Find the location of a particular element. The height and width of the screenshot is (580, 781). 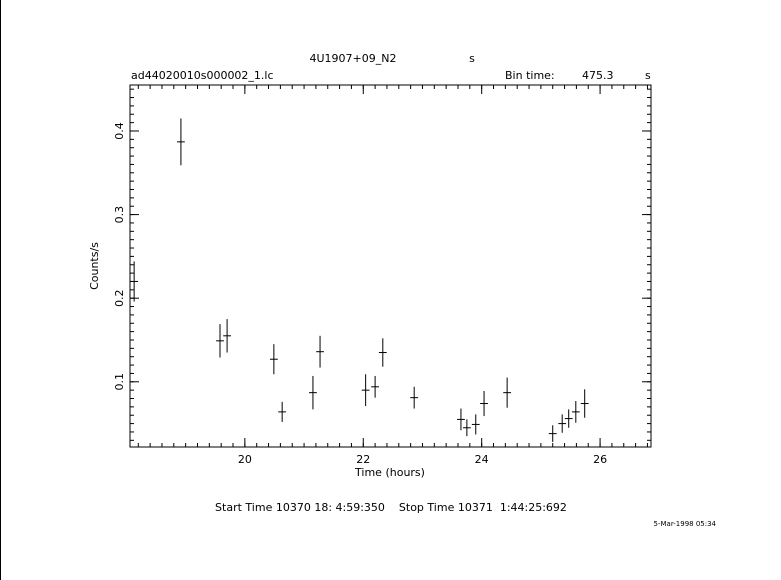

x-tick-label: 26 is located at coordinates (600, 459).